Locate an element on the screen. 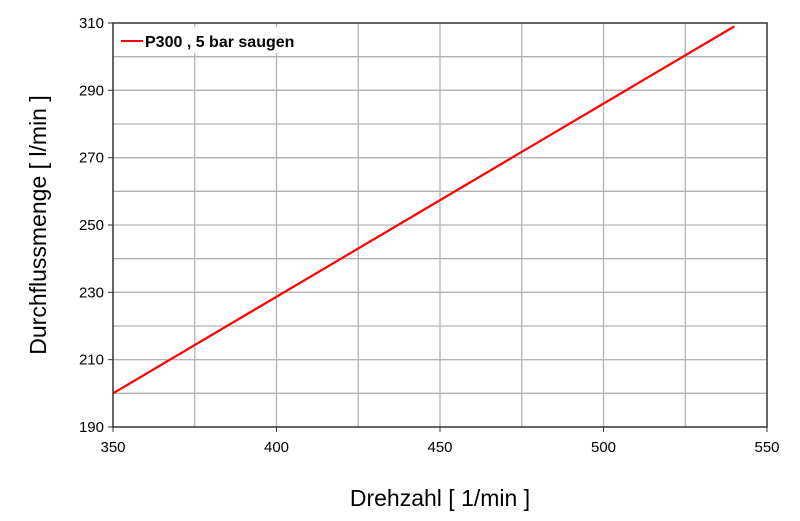  x-axis-label: Drehzahl [ 1/min ] is located at coordinates (440, 498).